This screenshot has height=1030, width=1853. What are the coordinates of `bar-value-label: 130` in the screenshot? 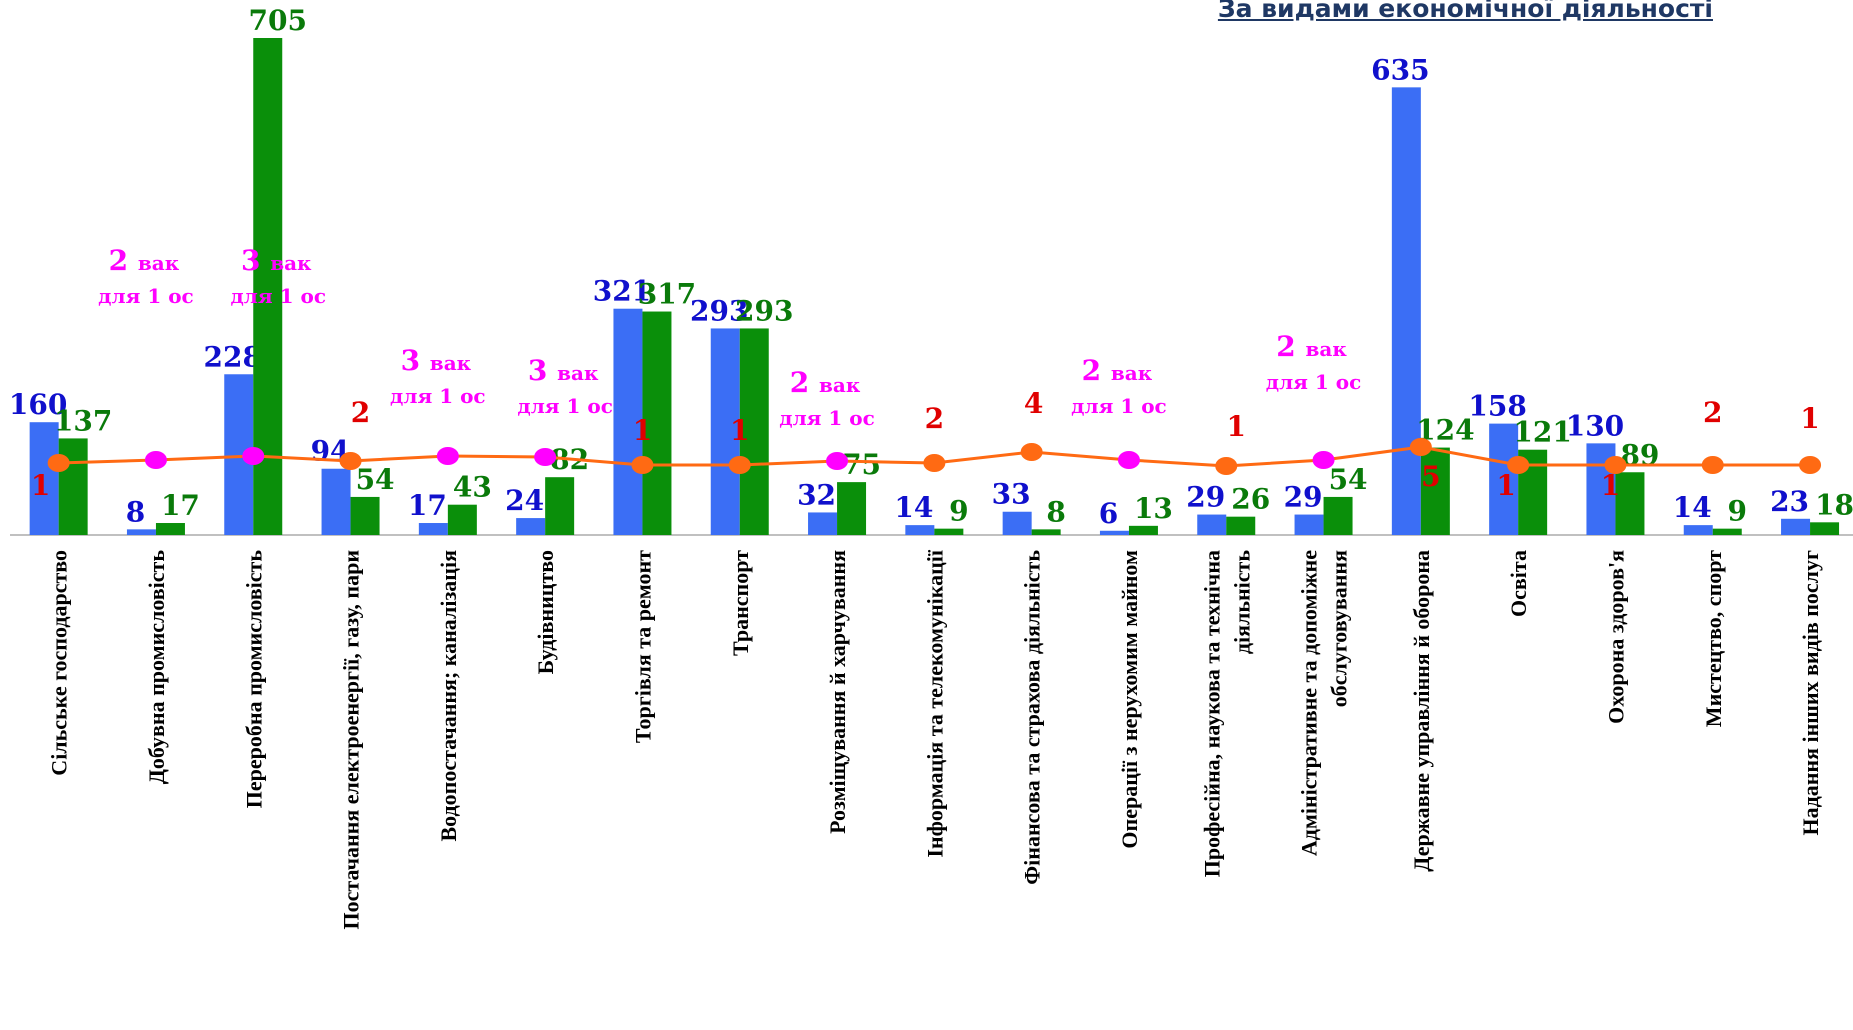 It's located at (1595, 425).